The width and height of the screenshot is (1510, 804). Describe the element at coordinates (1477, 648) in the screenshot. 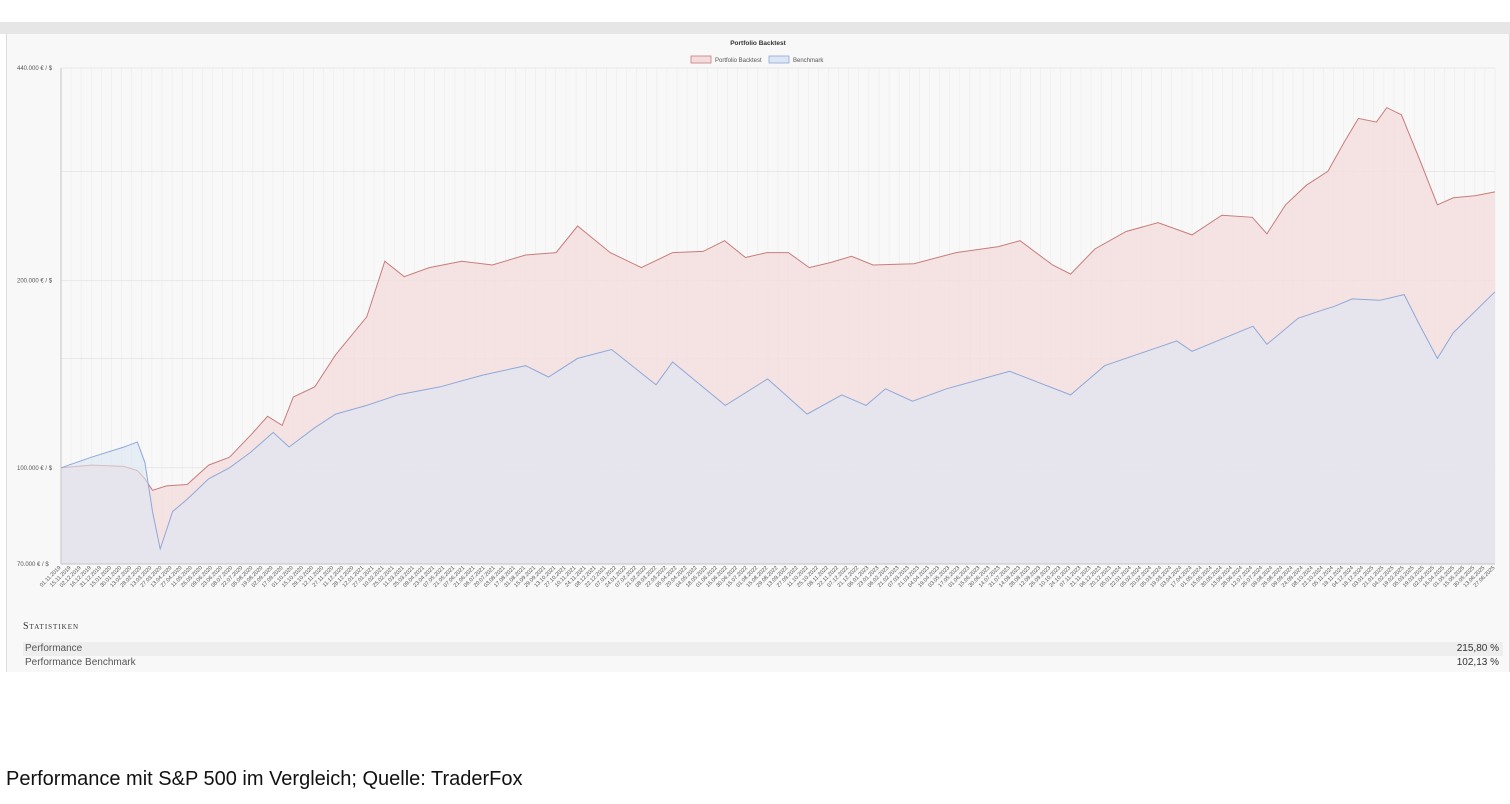

I see `stat-value: 215,80 %` at that location.